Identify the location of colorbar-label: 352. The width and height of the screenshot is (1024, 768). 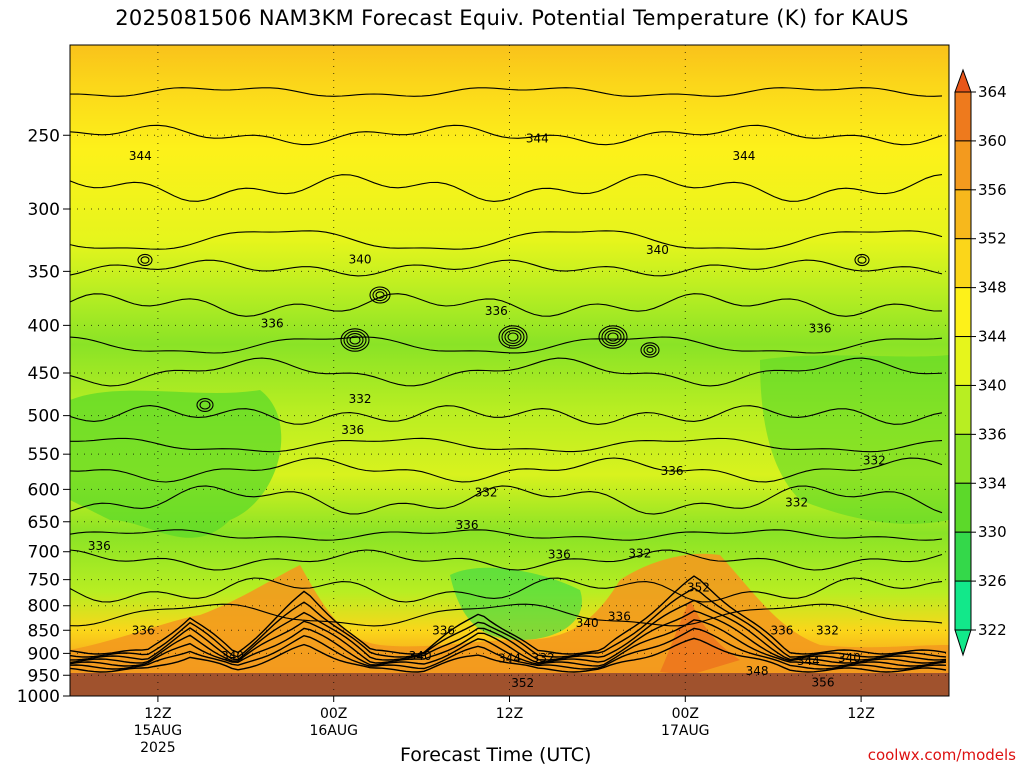
(992, 239).